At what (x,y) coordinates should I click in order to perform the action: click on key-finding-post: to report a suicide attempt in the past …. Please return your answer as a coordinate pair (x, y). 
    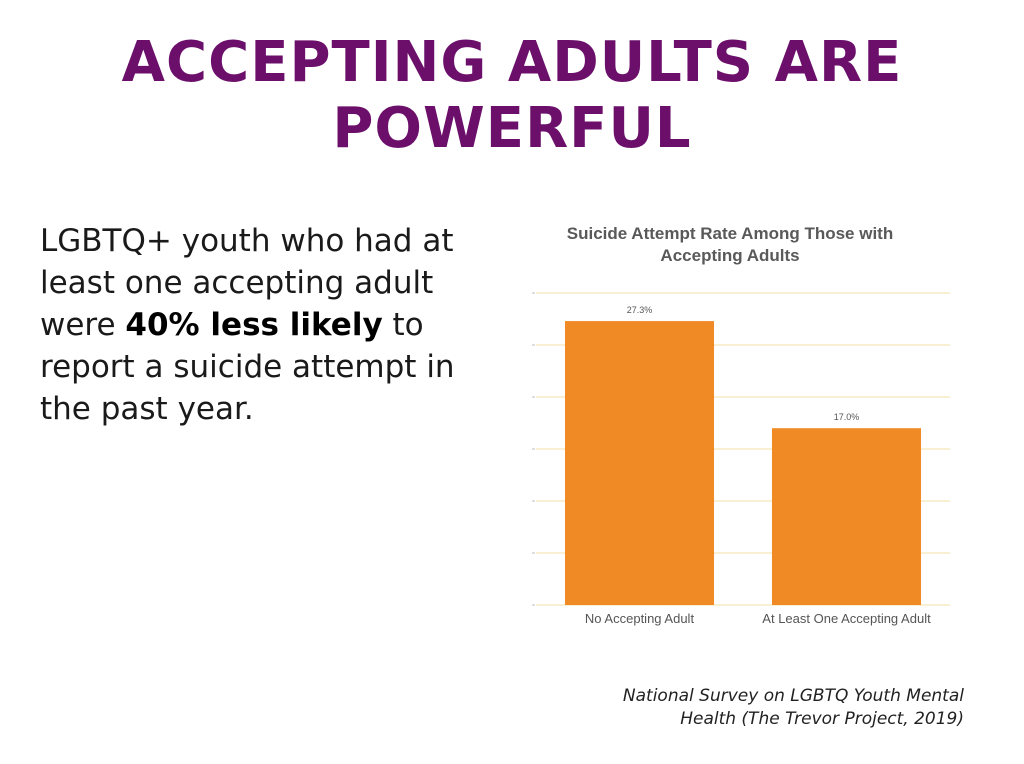
    Looking at the image, I should click on (247, 367).